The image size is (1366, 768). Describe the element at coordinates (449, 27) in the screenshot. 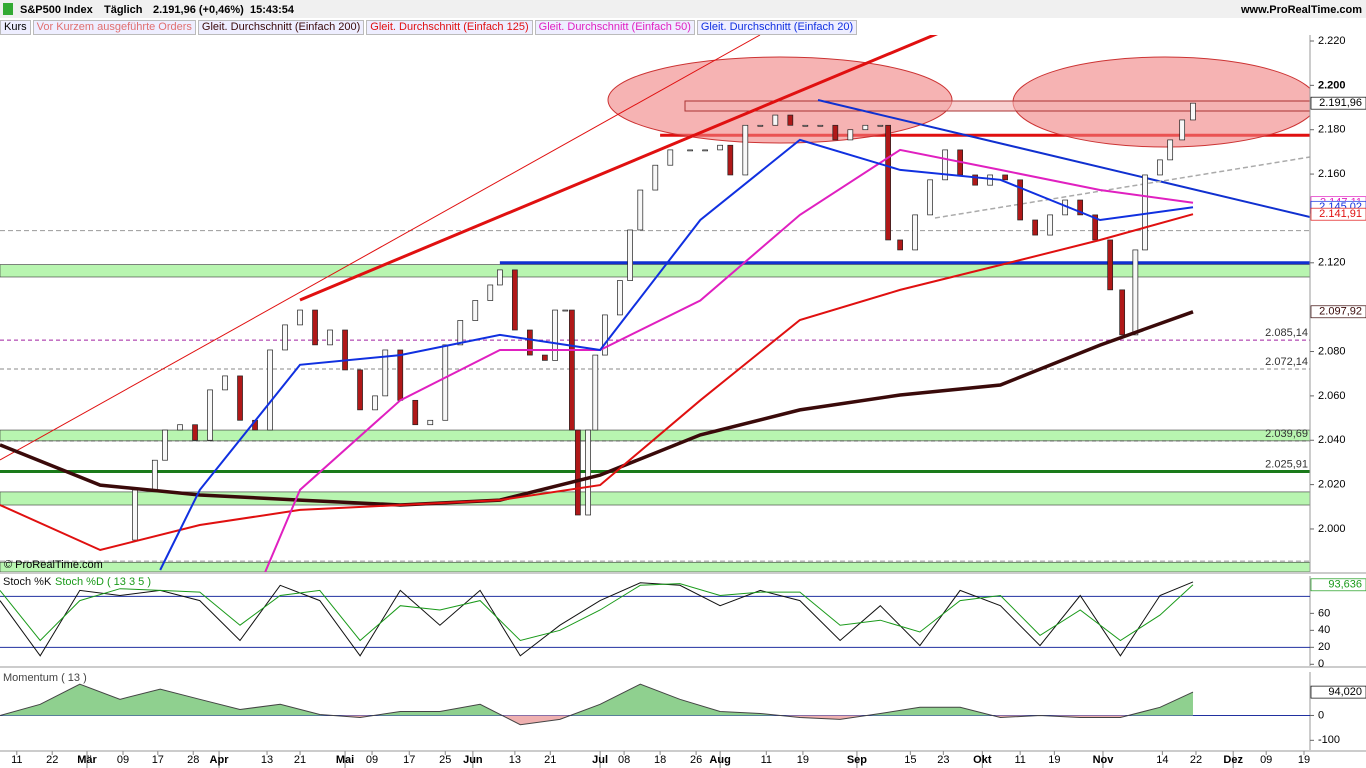

I see `legend-entry: Gleit. Durchschnitt (Einfach 125)` at that location.